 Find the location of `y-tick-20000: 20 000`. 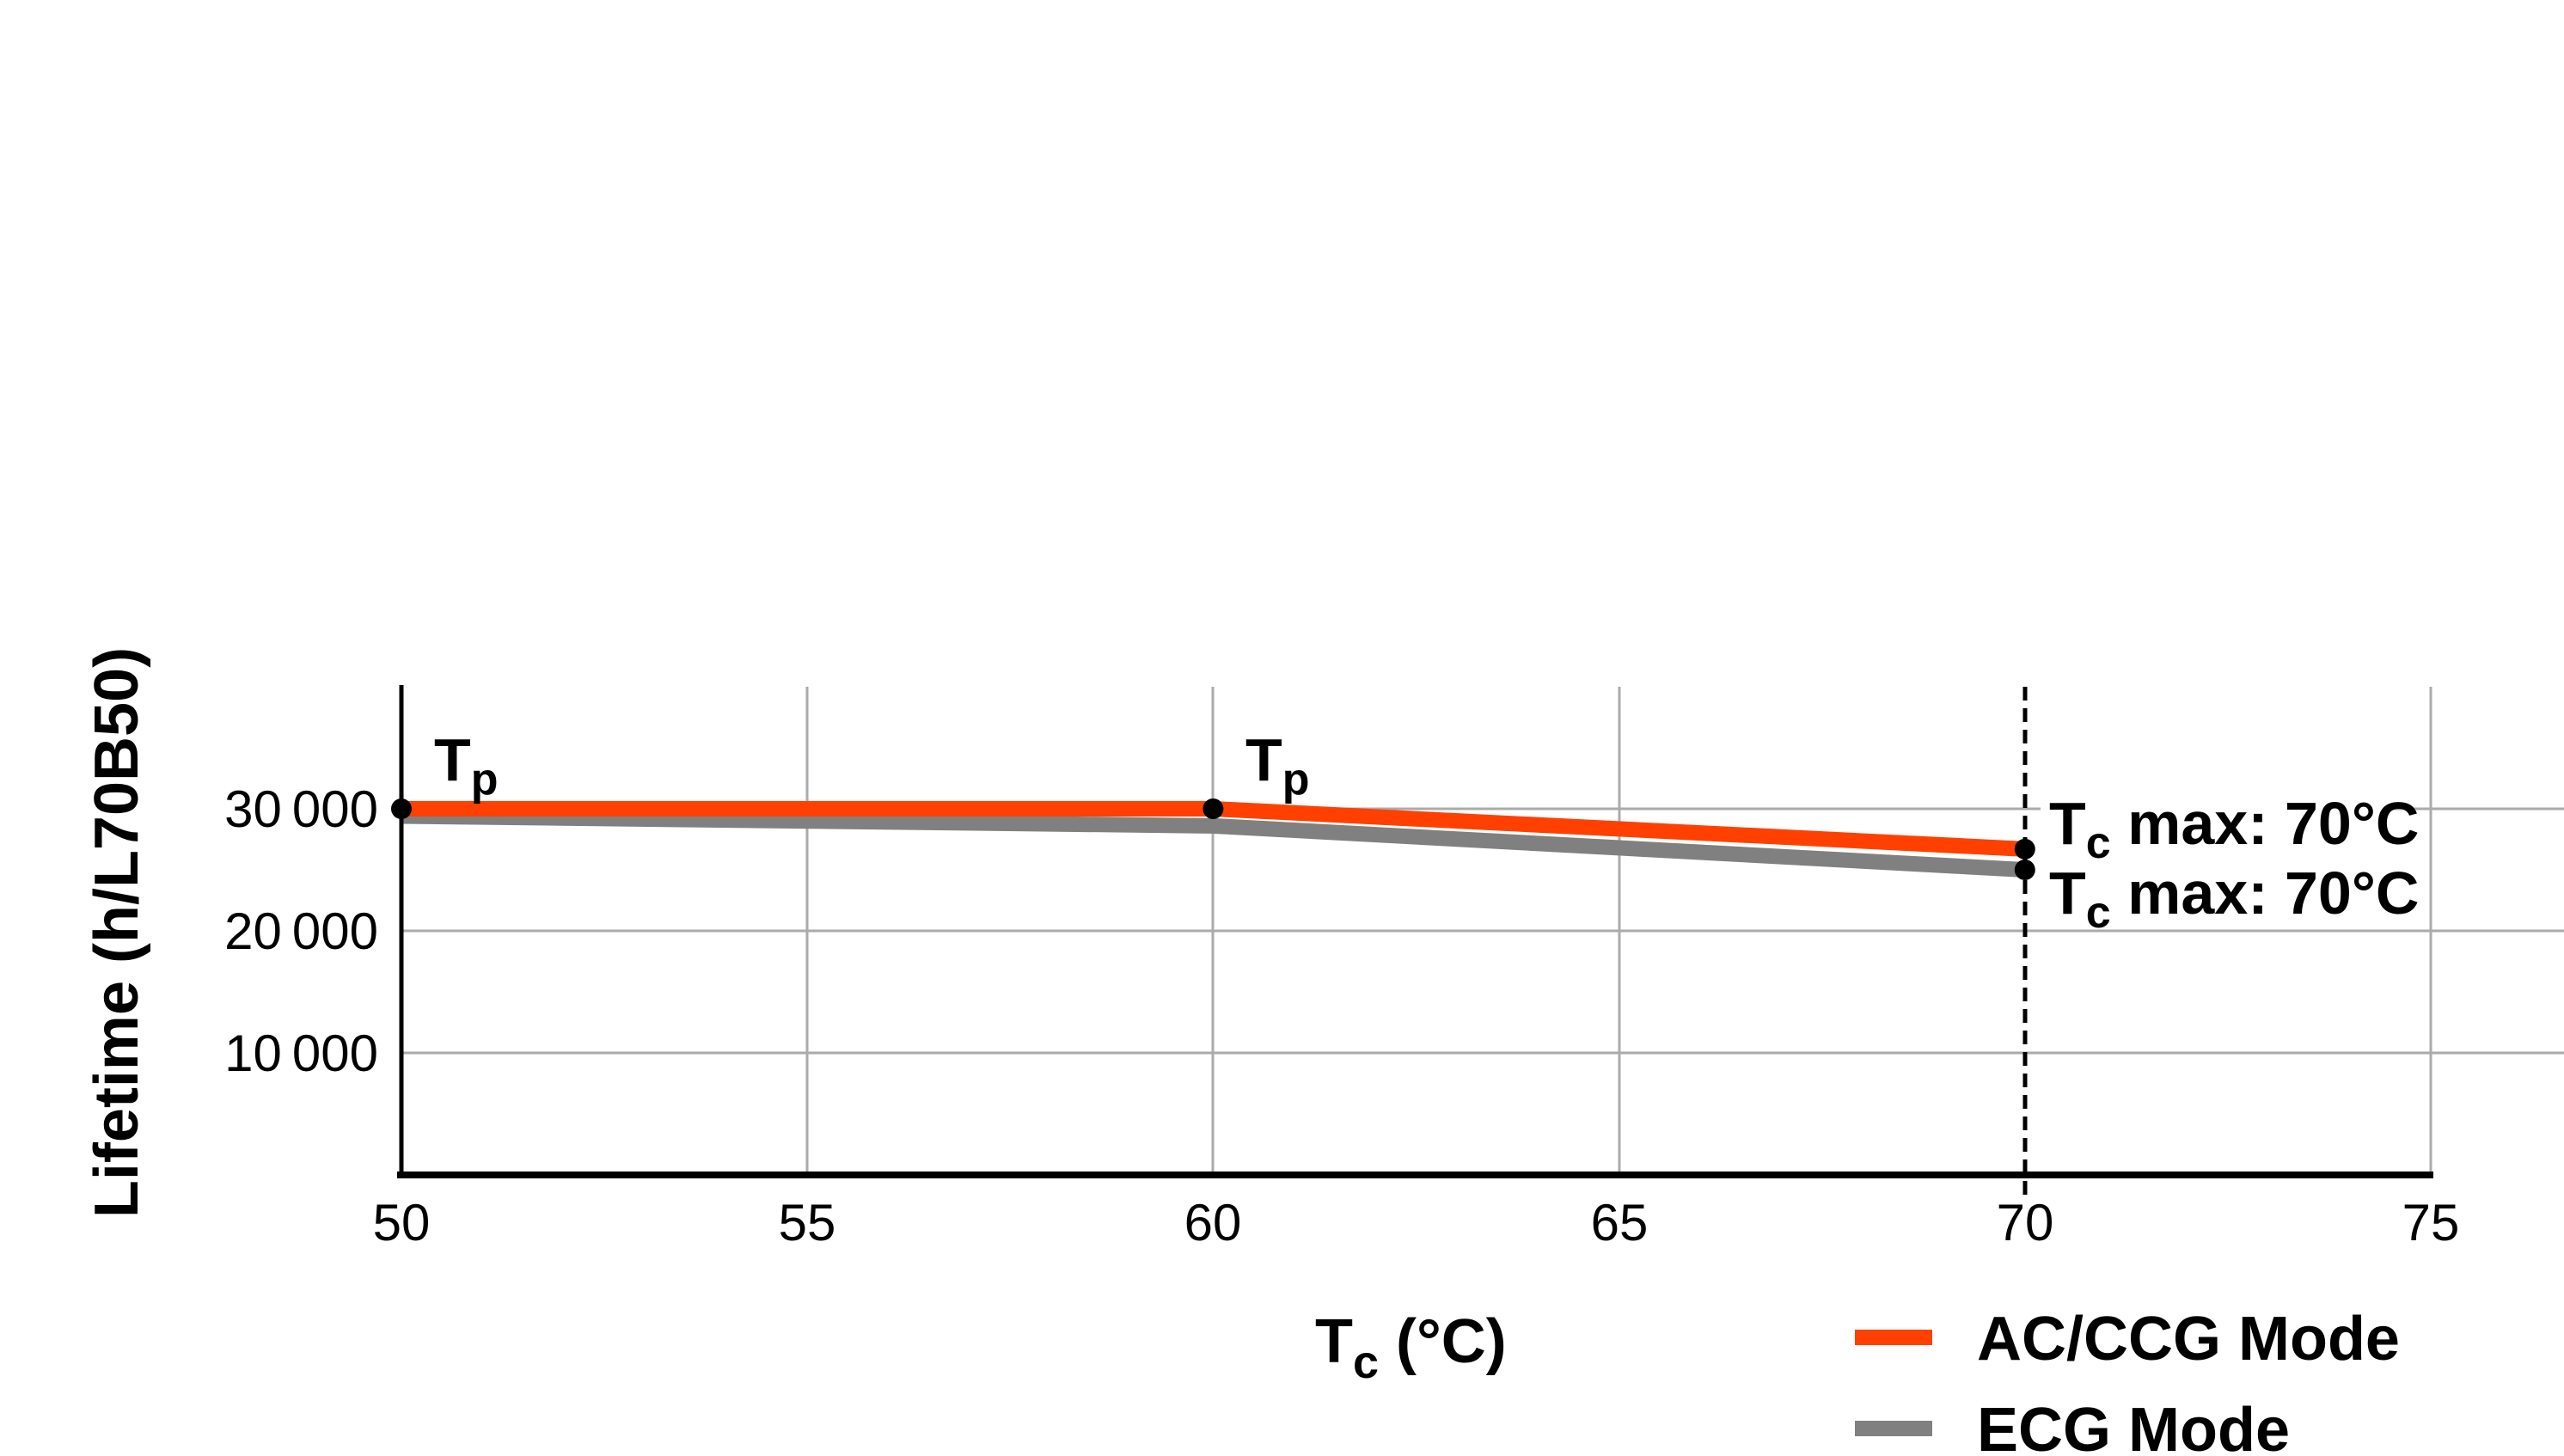

y-tick-20000: 20 000 is located at coordinates (301, 931).